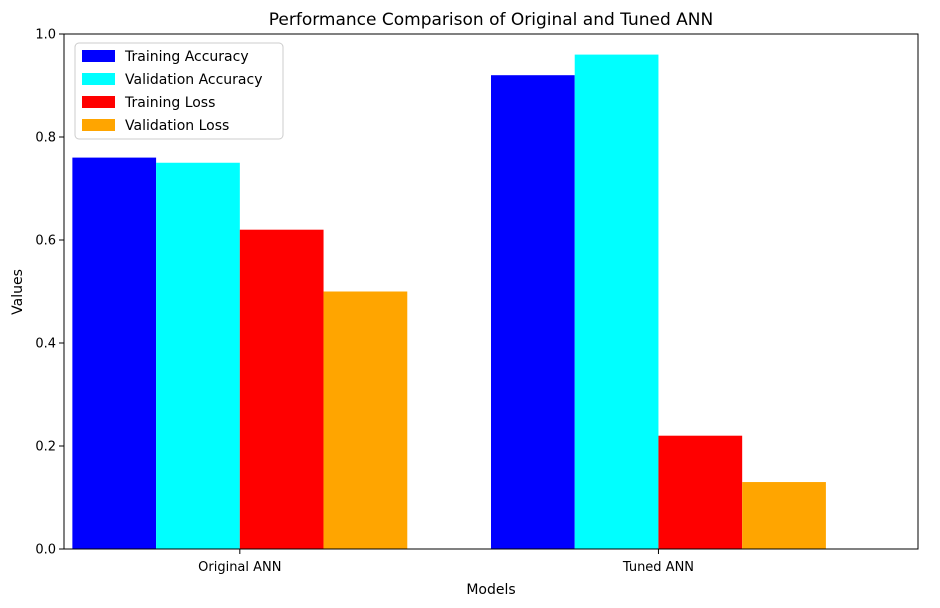 The width and height of the screenshot is (940, 608). I want to click on y-axis-label: Values, so click(18, 292).